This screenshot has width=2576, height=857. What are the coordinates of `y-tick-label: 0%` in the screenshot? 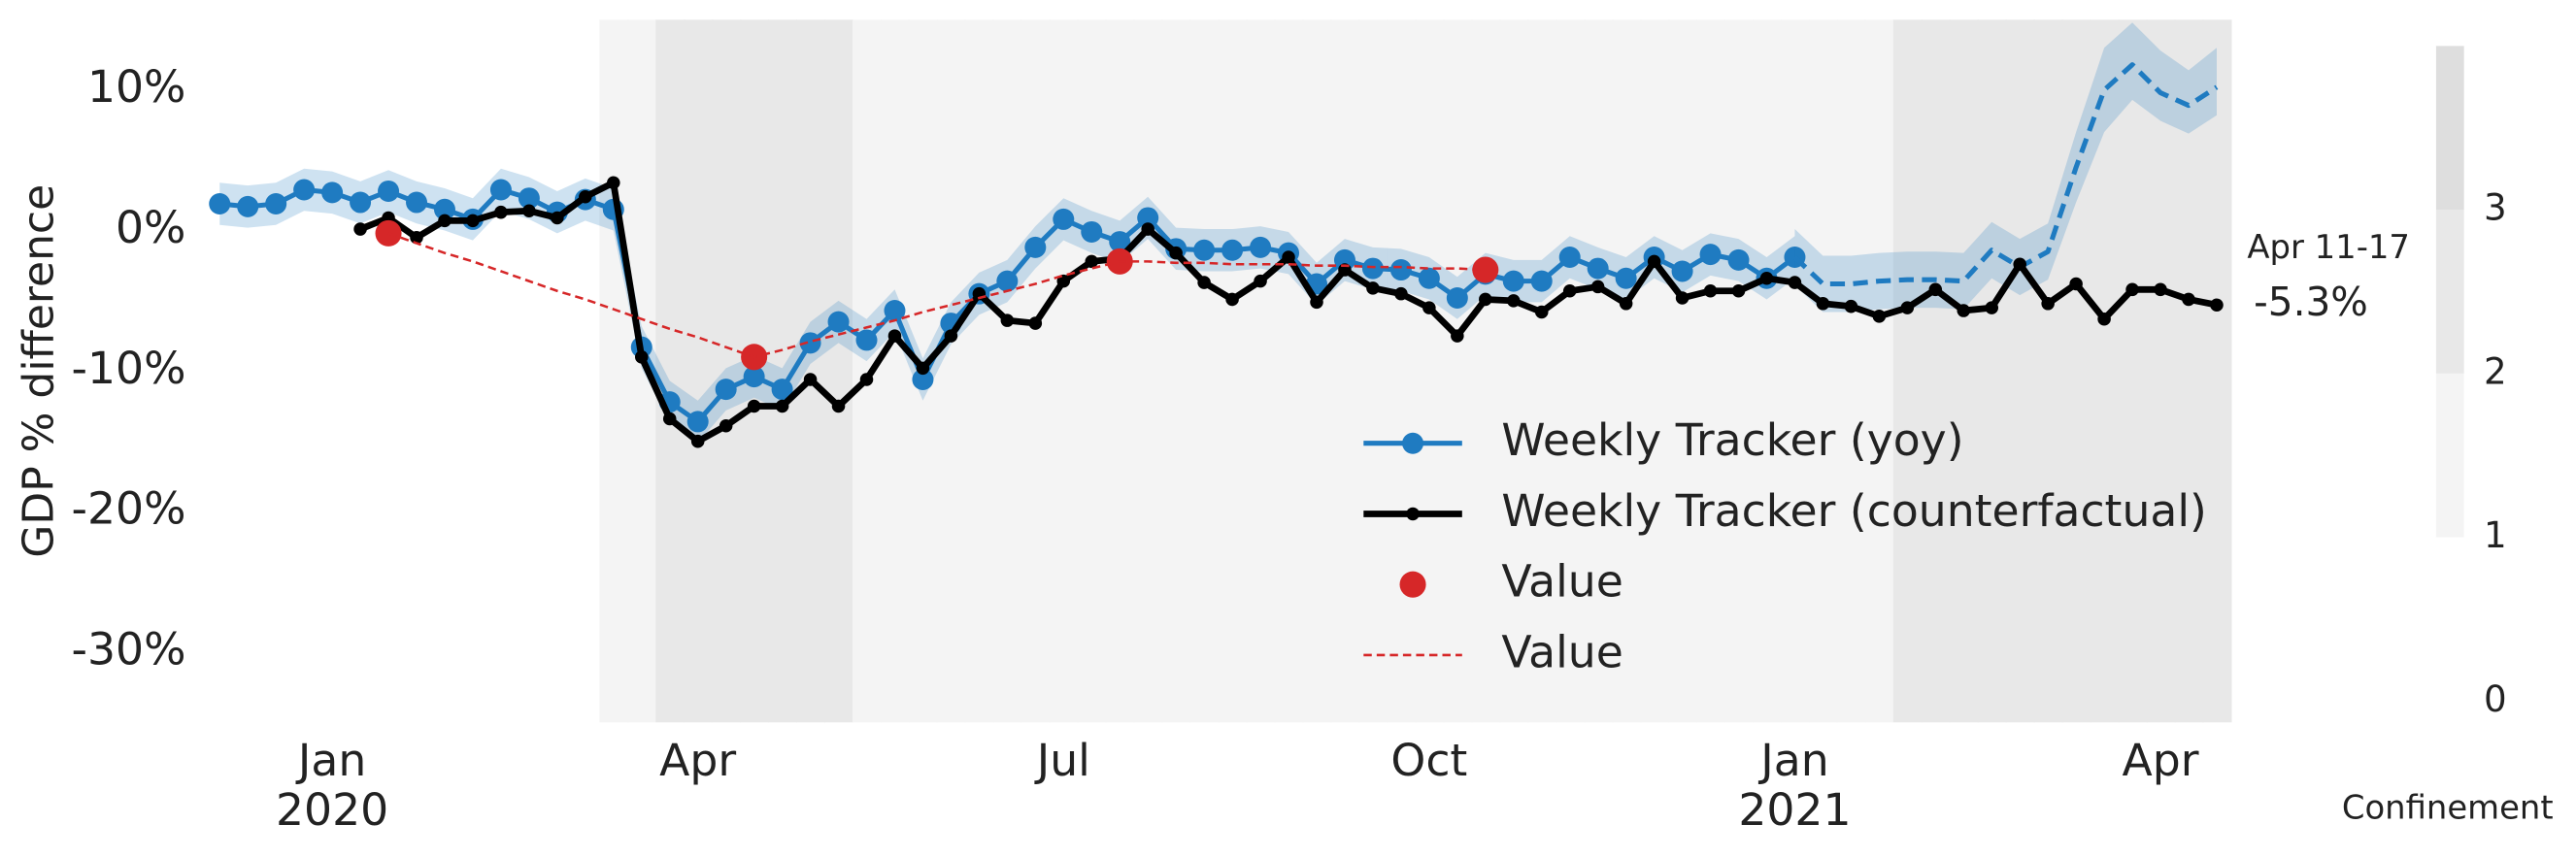 It's located at (151, 227).